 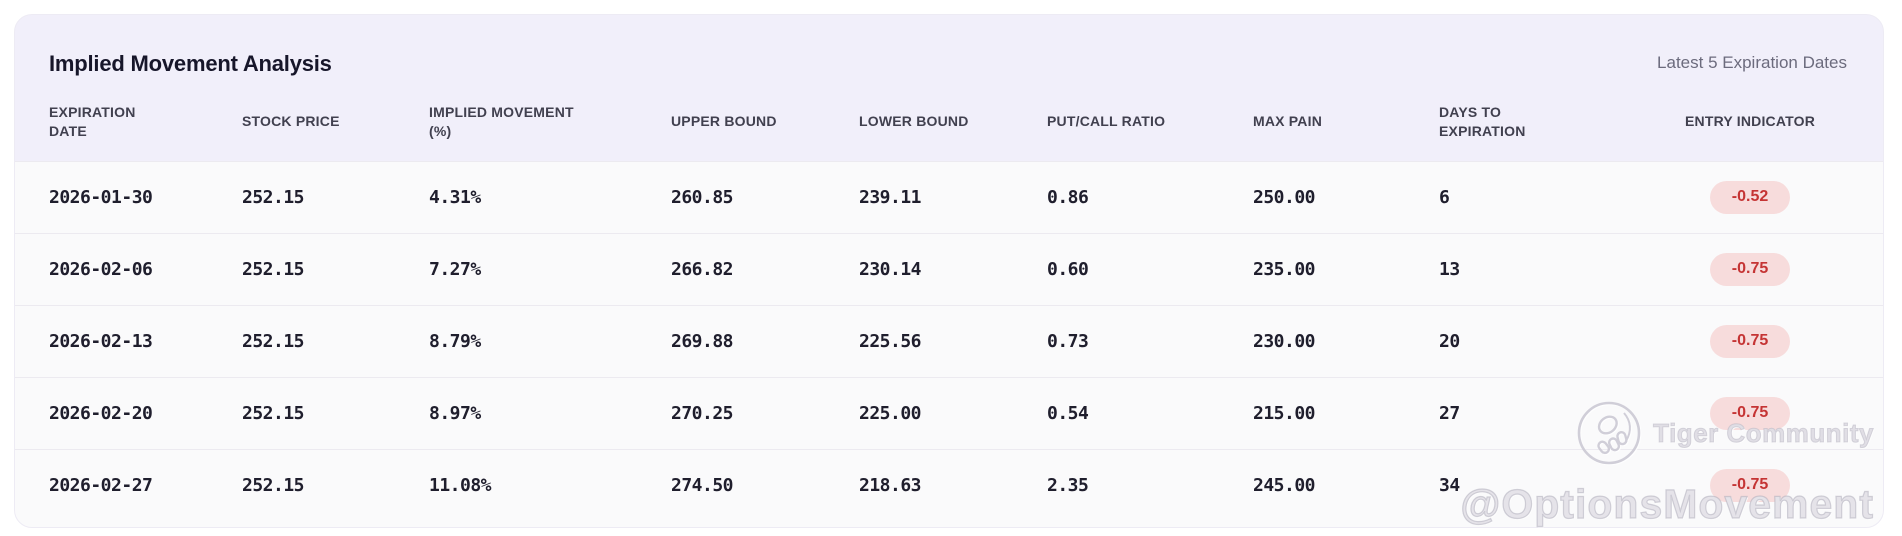 I want to click on cell-lower-bound: 225.56, so click(x=890, y=341).